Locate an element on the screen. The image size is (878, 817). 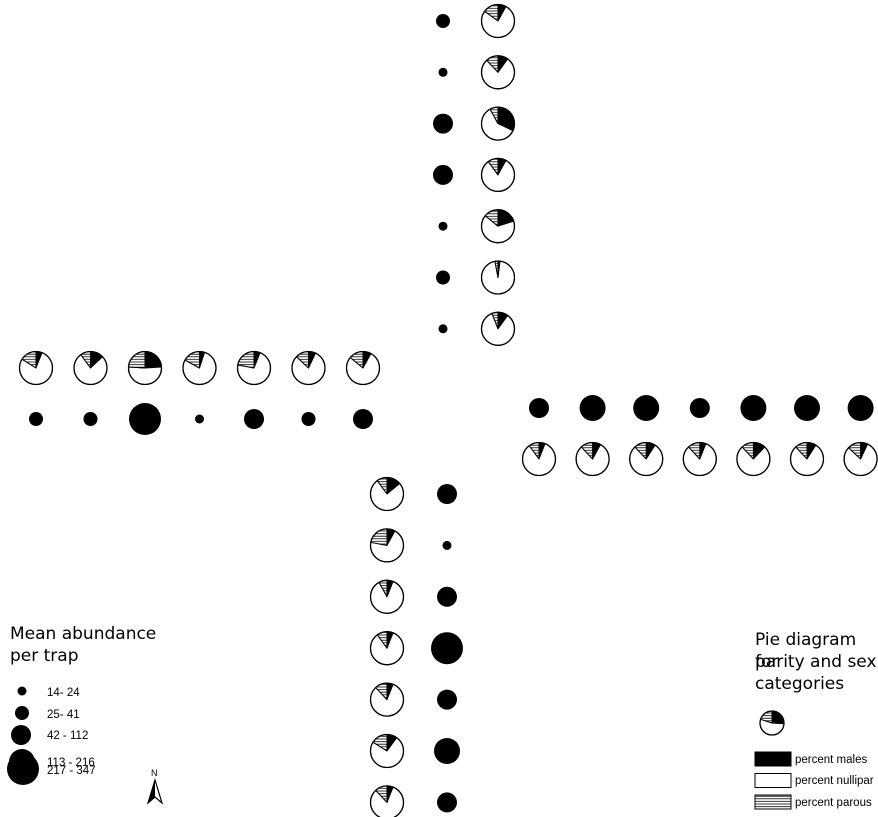
legend-swatch-parous is located at coordinates (773, 802).